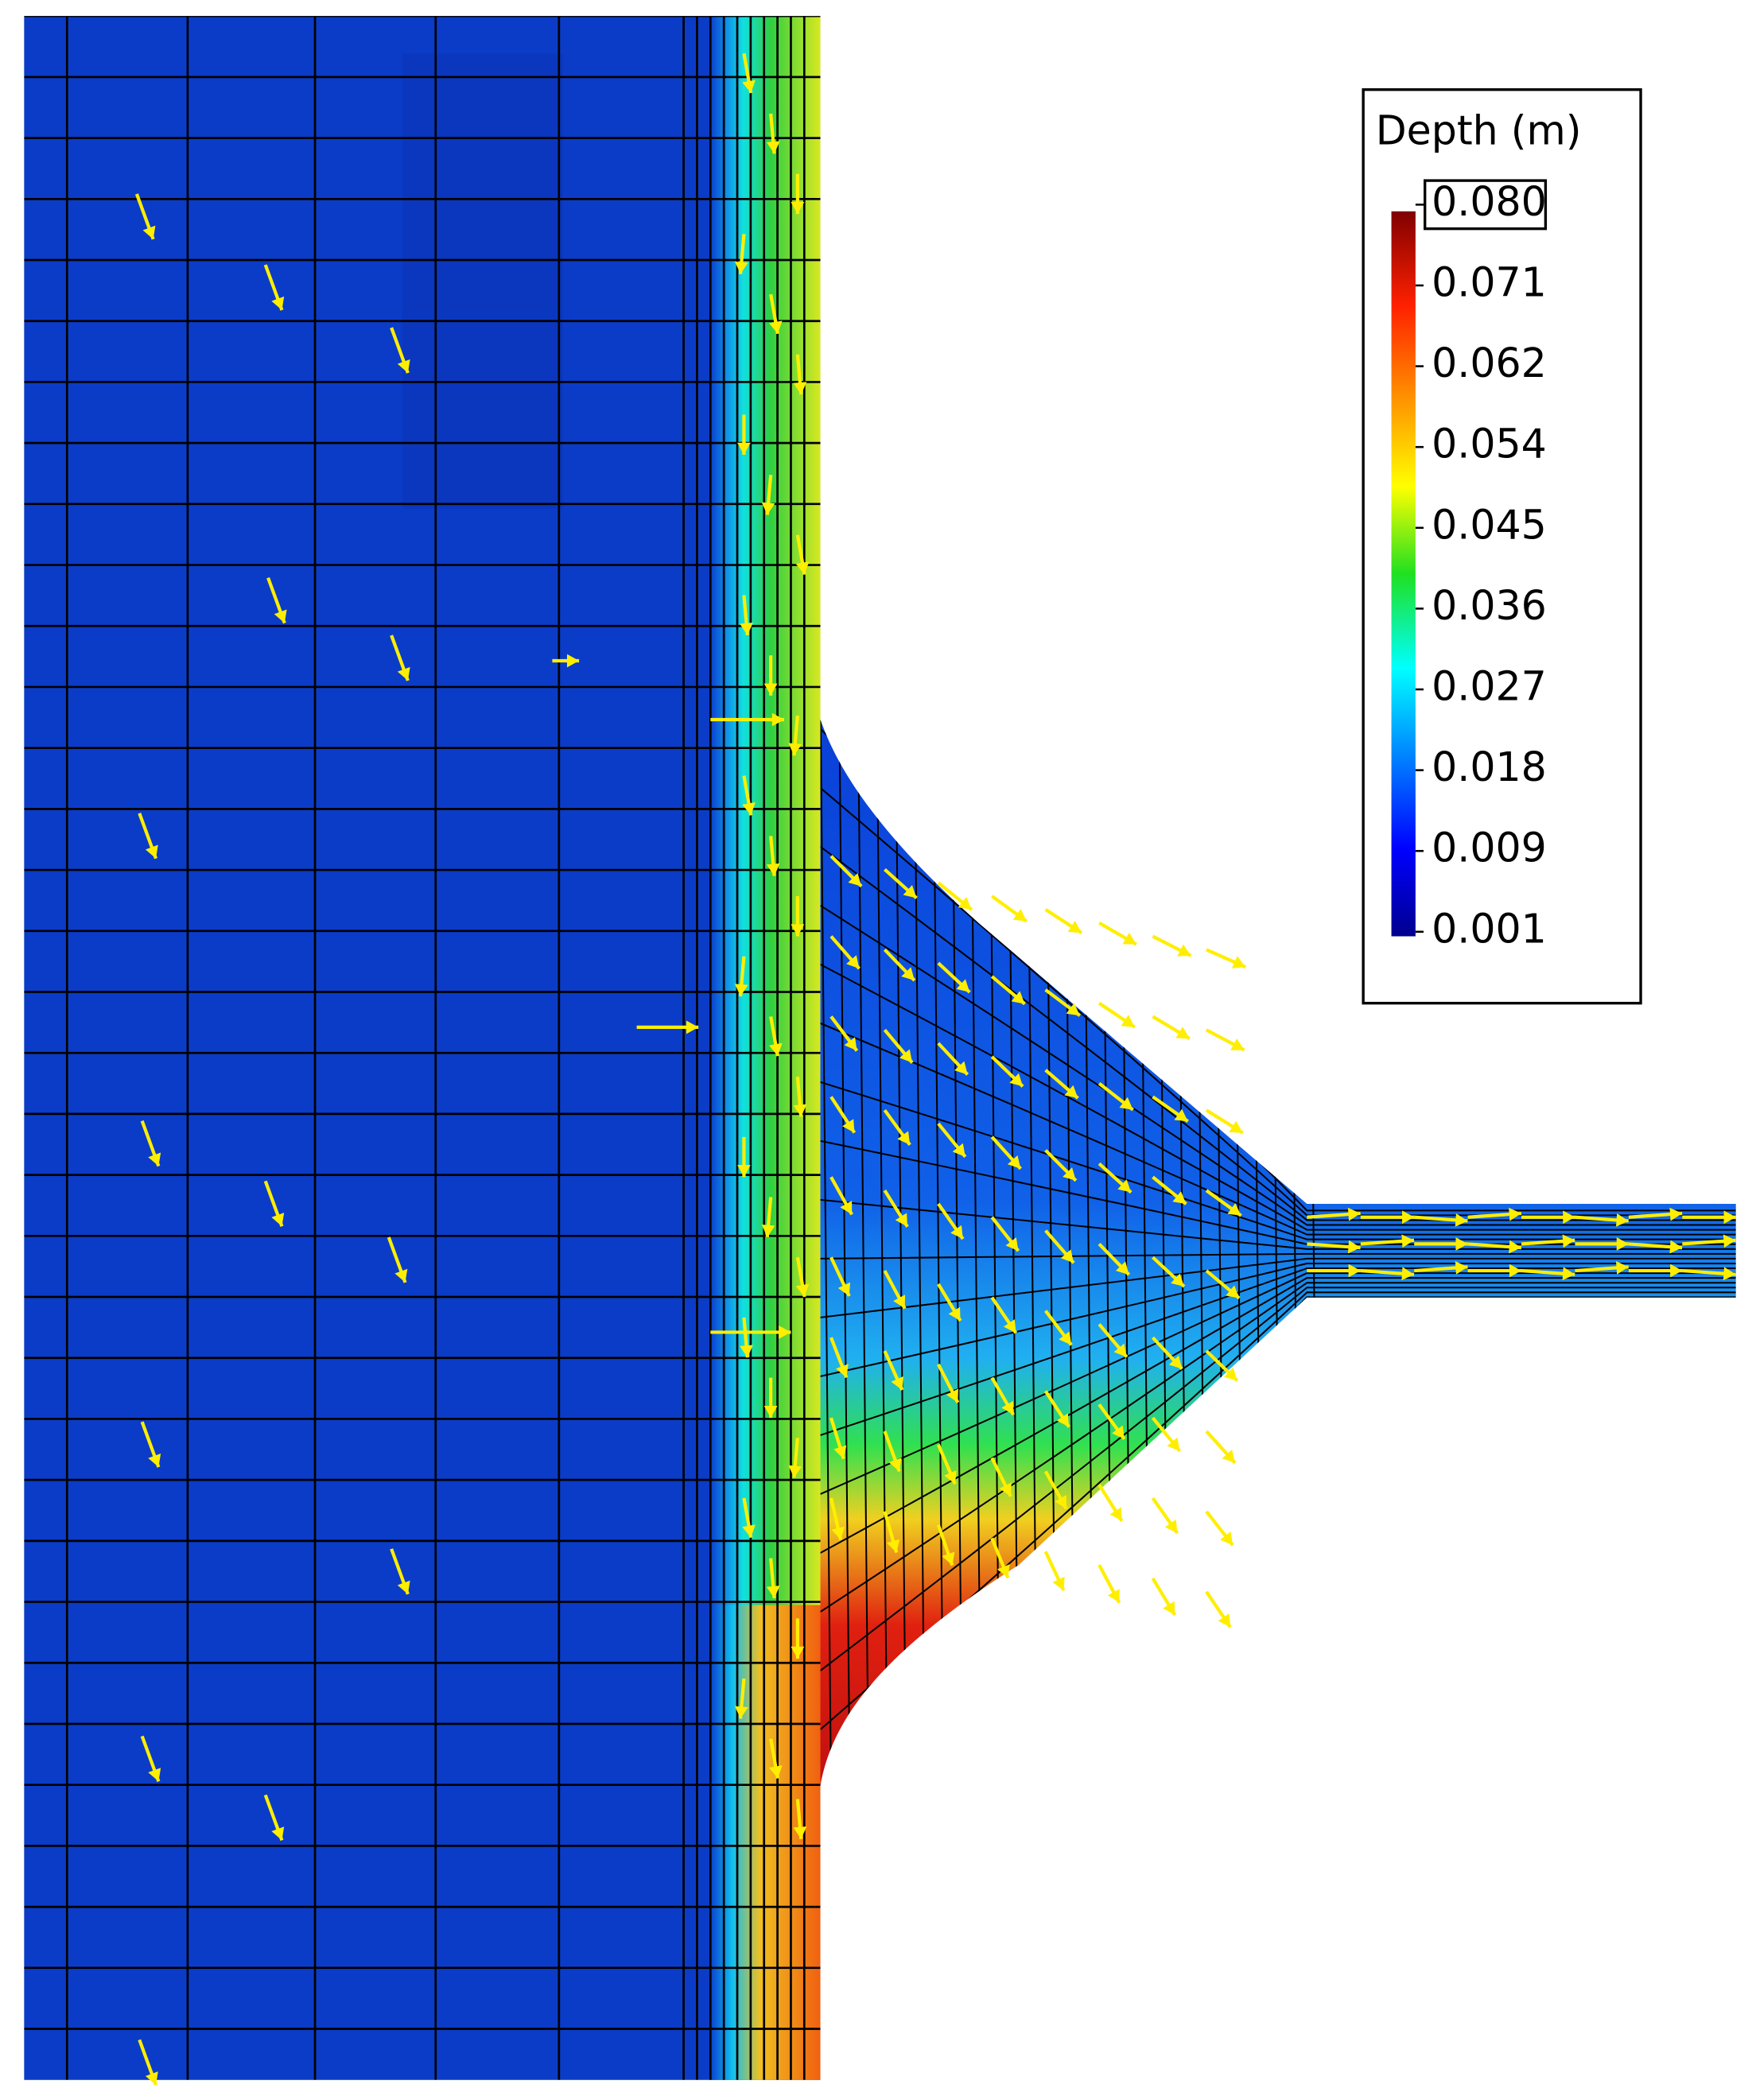 The width and height of the screenshot is (1756, 2100). Describe the element at coordinates (483, 281) in the screenshot. I see `deep-zone` at that location.